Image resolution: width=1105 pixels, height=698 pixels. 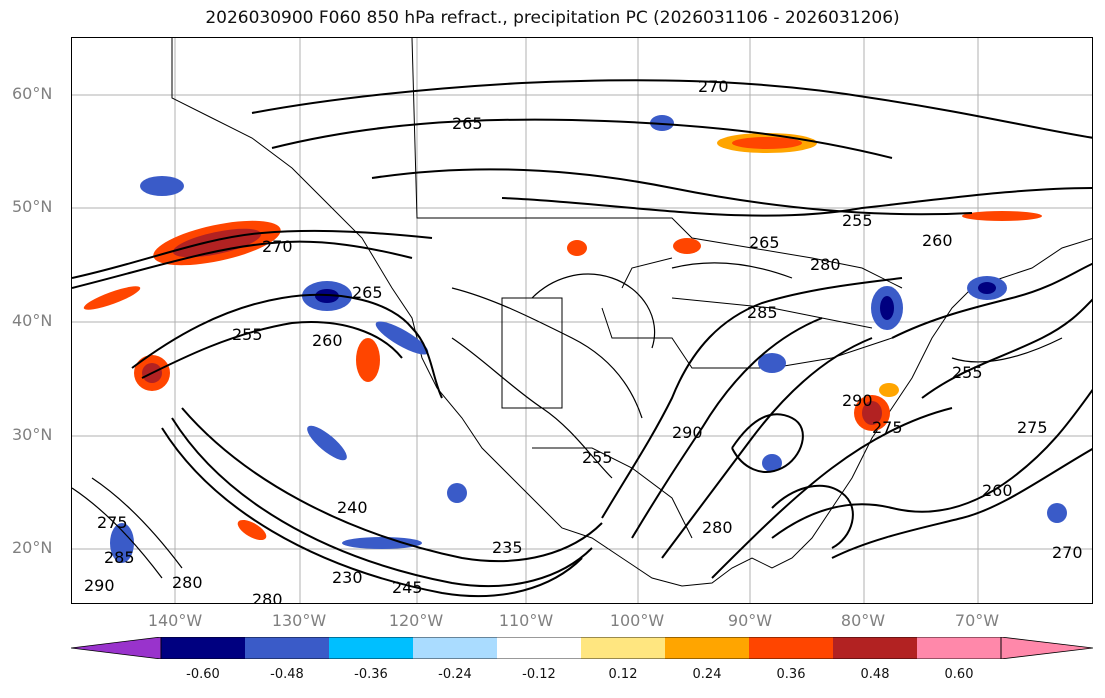 What do you see at coordinates (455, 674) in the screenshot?
I see `colorbar-tick: -0.24` at bounding box center [455, 674].